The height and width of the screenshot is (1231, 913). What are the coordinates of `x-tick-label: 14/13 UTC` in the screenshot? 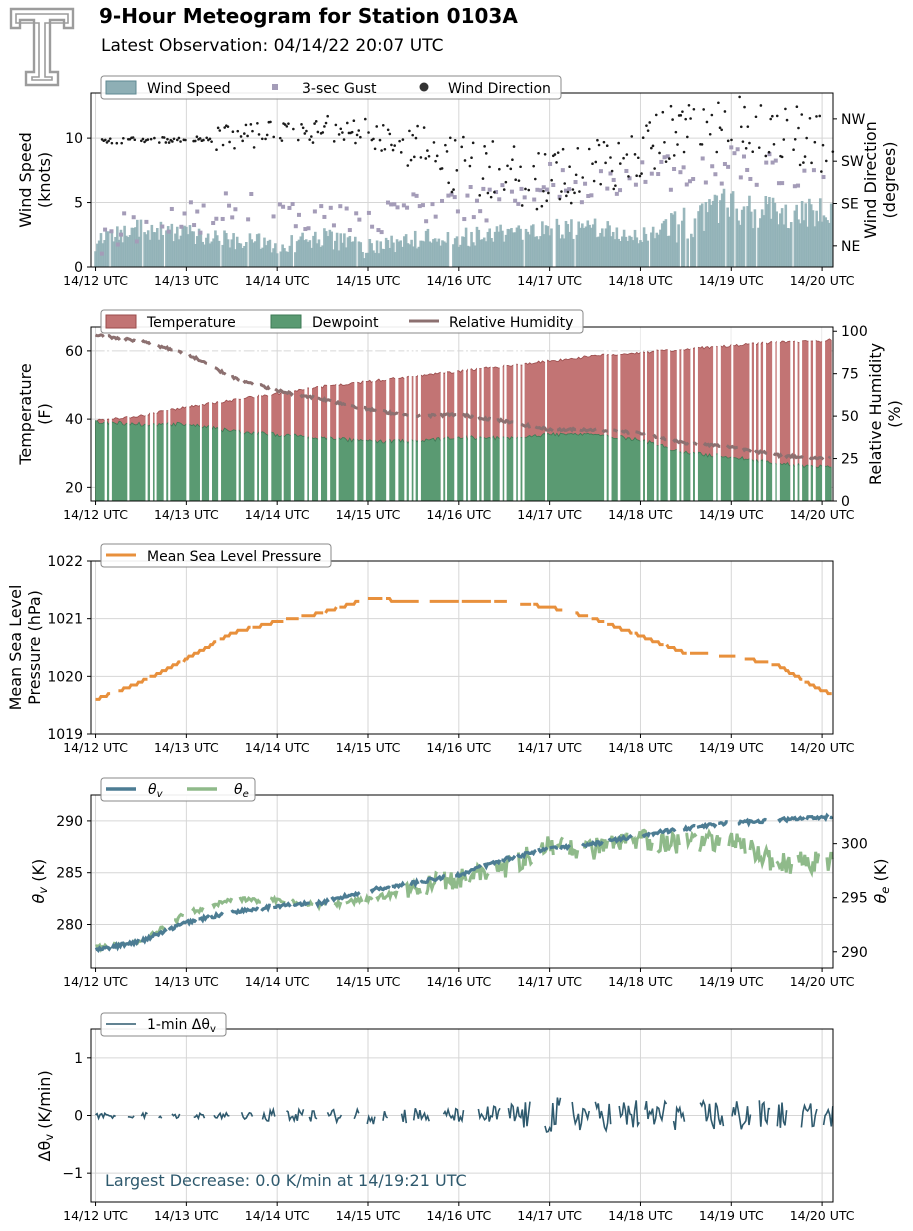 It's located at (186, 280).